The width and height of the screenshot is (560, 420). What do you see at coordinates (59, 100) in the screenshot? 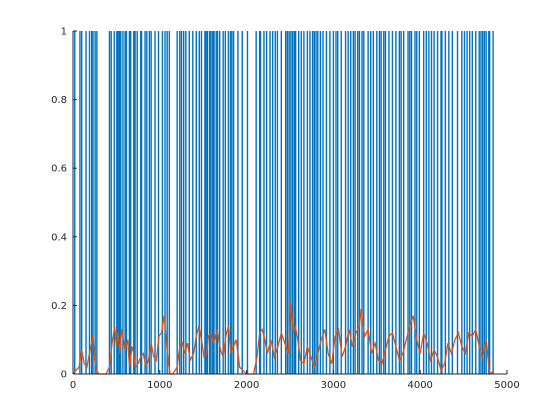
I see `y-tick-label: 0.8` at bounding box center [59, 100].